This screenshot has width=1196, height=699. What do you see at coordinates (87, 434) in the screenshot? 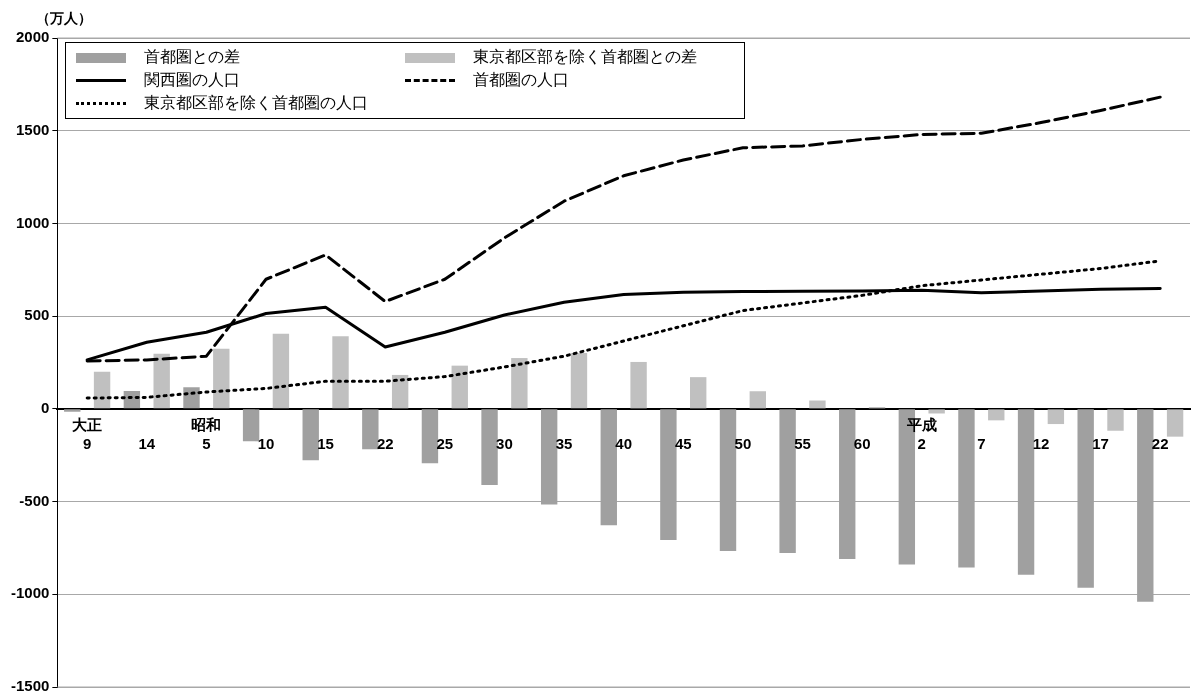
I see `x-tick-label: 大正 9` at bounding box center [87, 434].